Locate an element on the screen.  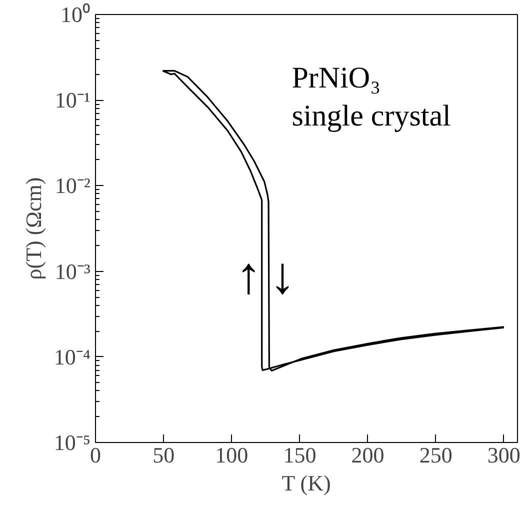
annotation: PrNiO₃ single crystal is located at coordinates (371, 97).